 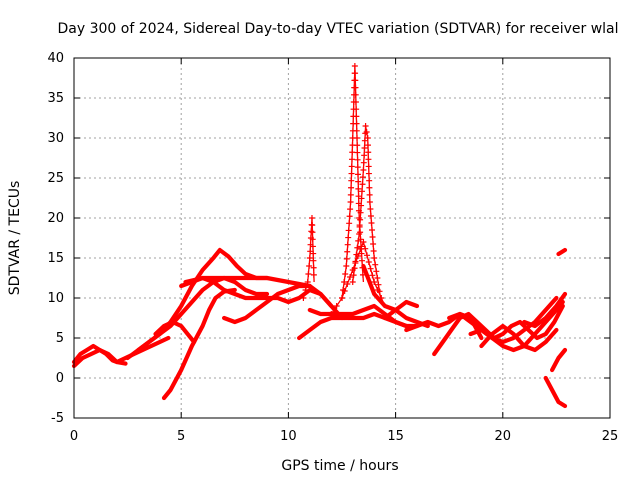 I want to click on series-t13, so click(x=401, y=310).